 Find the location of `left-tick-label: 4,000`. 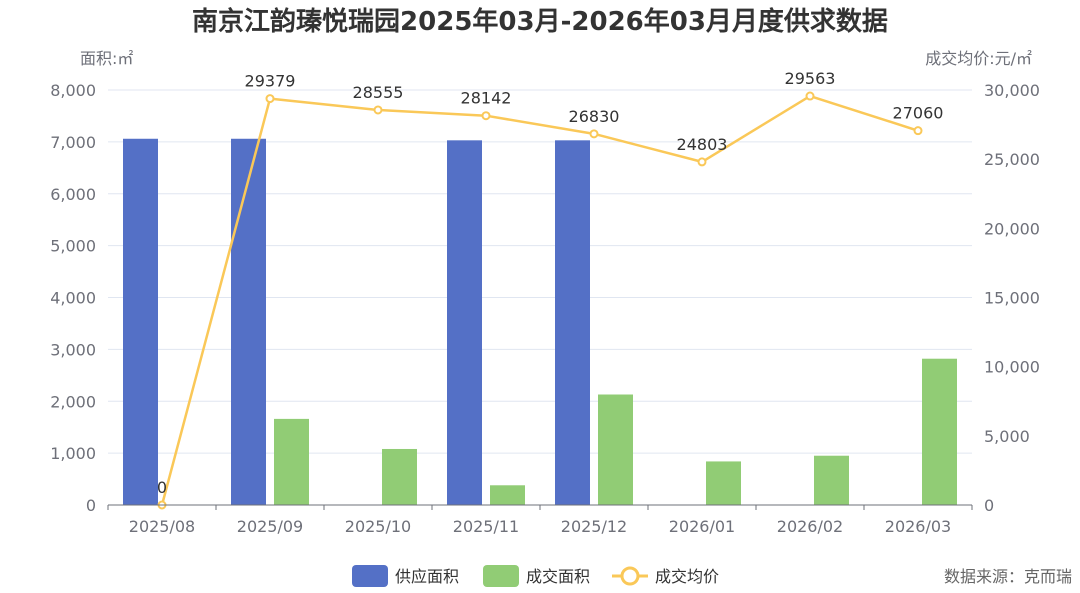

left-tick-label: 4,000 is located at coordinates (73, 298).